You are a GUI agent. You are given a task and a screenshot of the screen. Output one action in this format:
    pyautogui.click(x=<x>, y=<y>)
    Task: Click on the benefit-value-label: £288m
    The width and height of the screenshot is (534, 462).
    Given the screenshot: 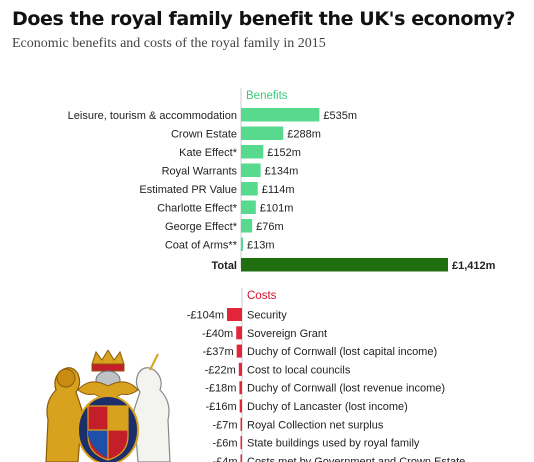 What is the action you would take?
    pyautogui.click(x=304, y=134)
    